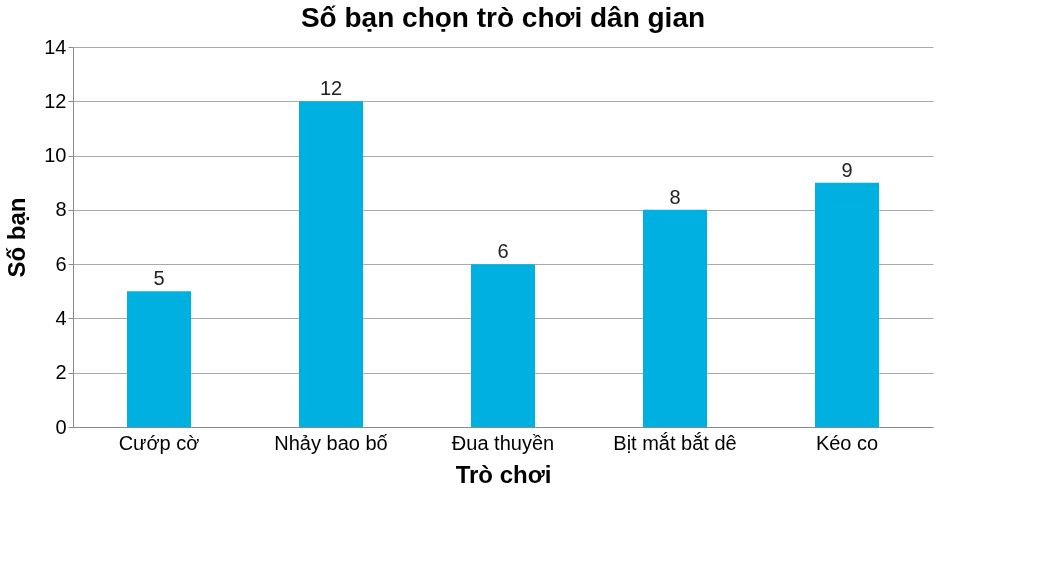 This screenshot has width=1050, height=575. I want to click on data-label: 5, so click(159, 278).